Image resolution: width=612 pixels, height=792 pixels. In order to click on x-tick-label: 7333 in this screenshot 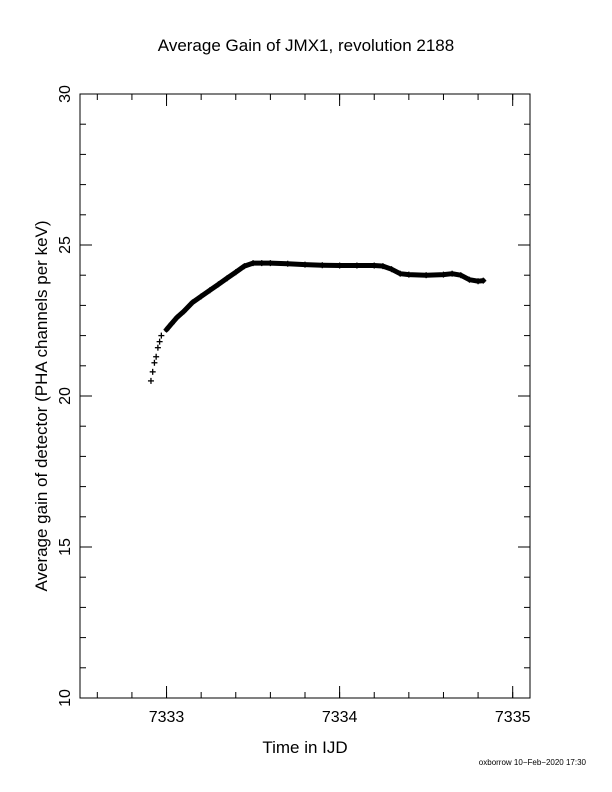, I will do `click(167, 717)`.